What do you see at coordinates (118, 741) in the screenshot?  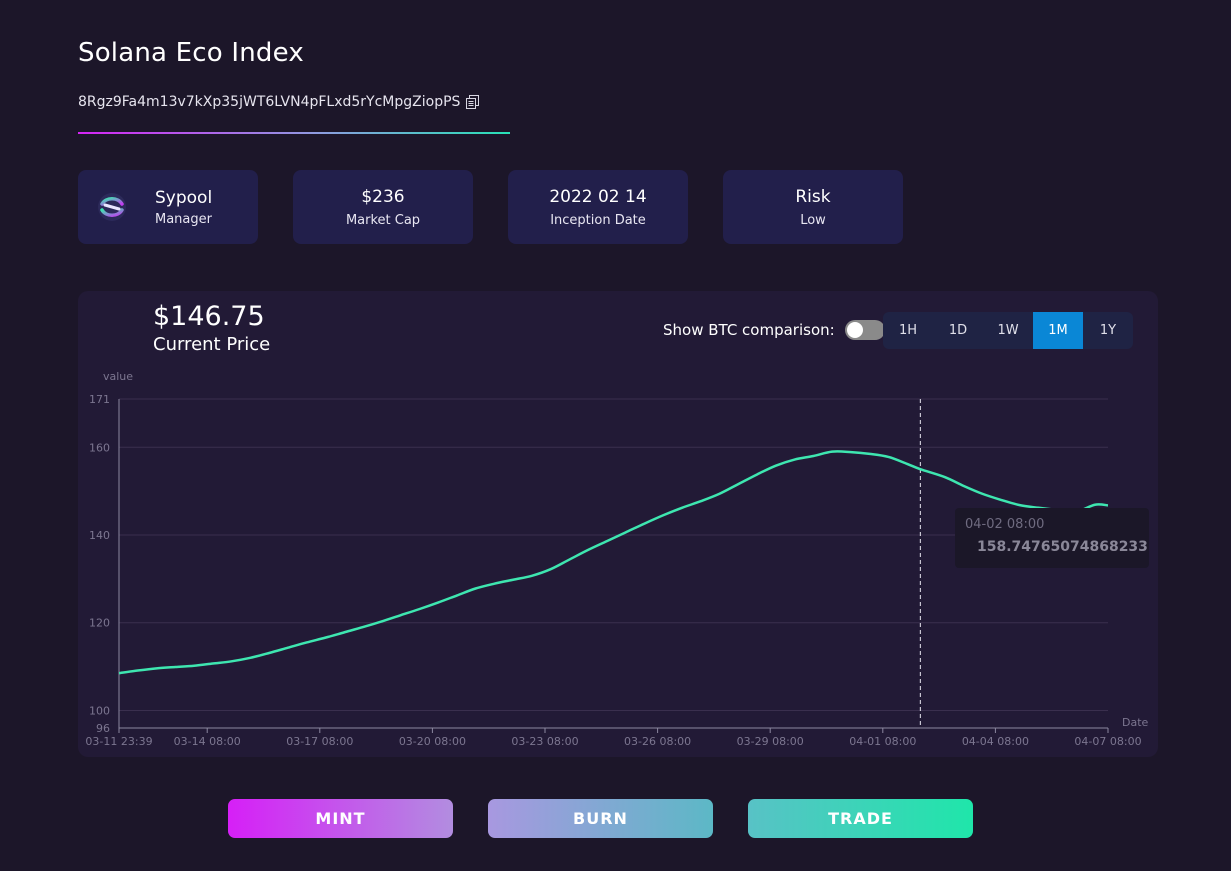 I see `x-tick-label: 03-11 23:39` at bounding box center [118, 741].